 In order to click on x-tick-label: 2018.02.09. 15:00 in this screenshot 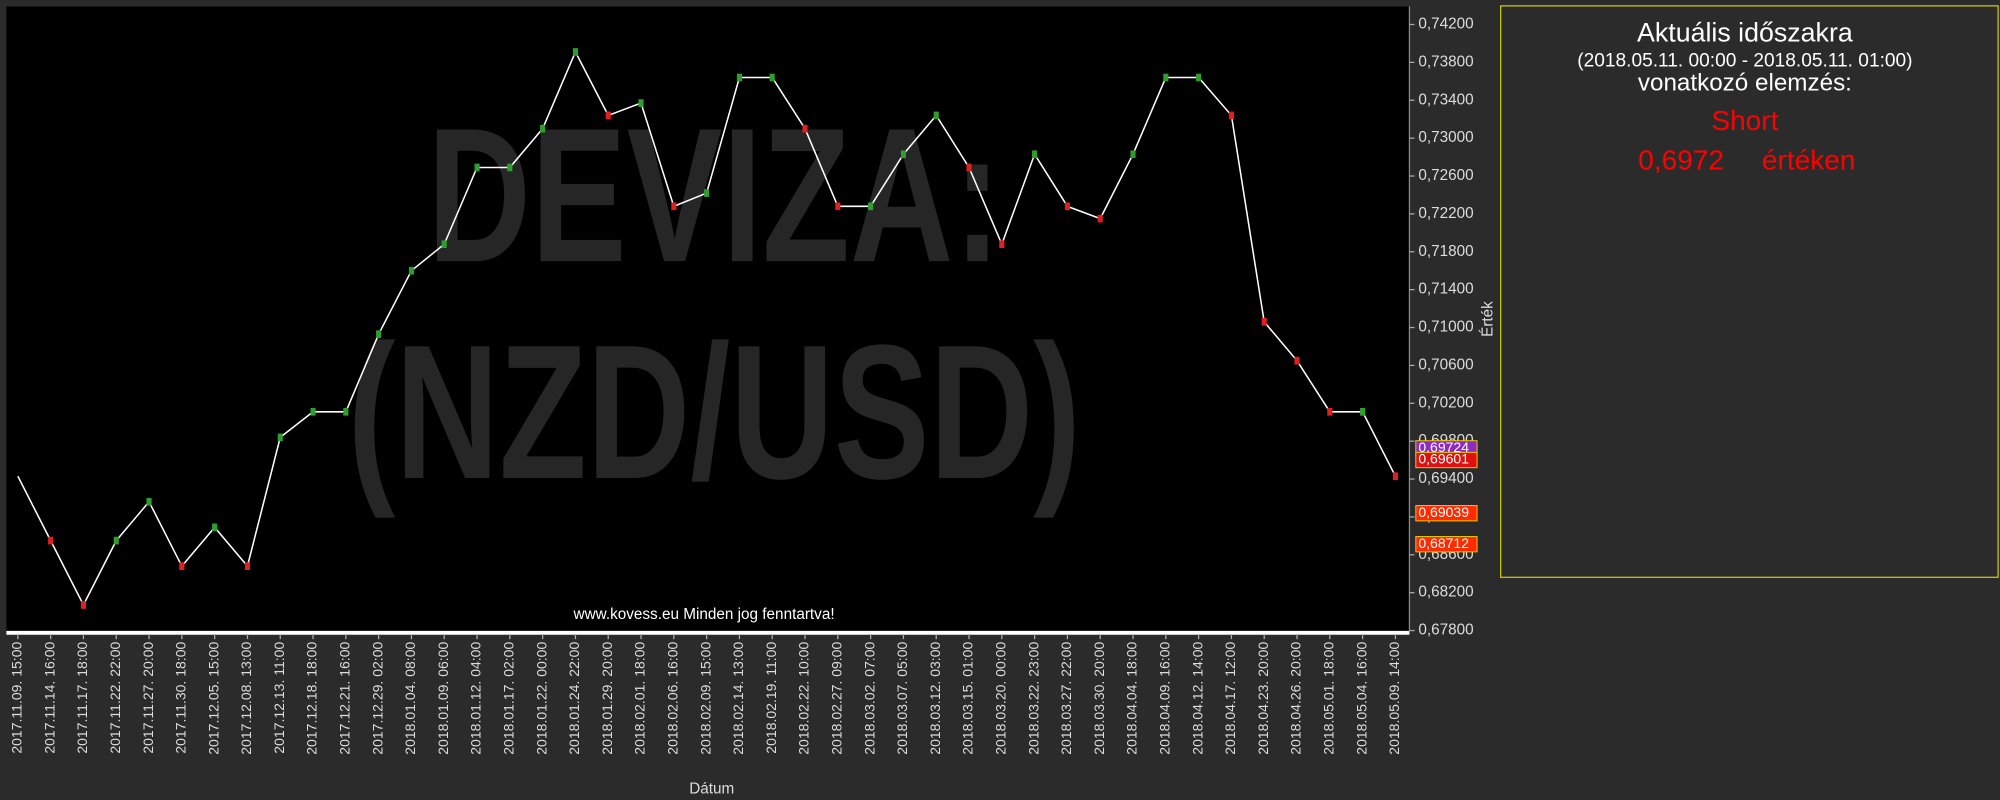, I will do `click(705, 698)`.